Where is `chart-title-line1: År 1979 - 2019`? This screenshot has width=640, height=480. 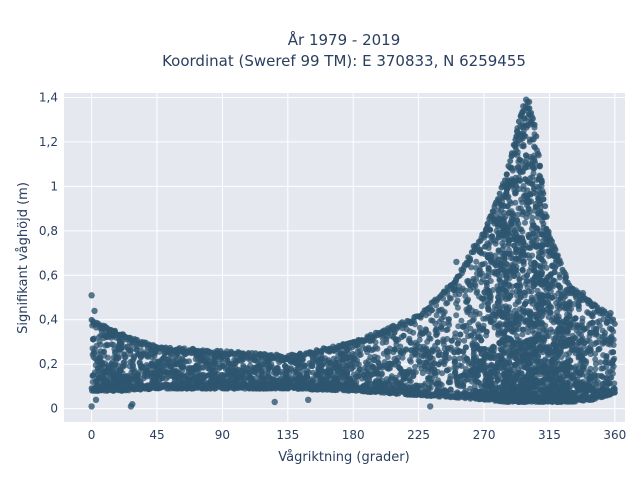
chart-title-line1: År 1979 - 2019 is located at coordinates (344, 39).